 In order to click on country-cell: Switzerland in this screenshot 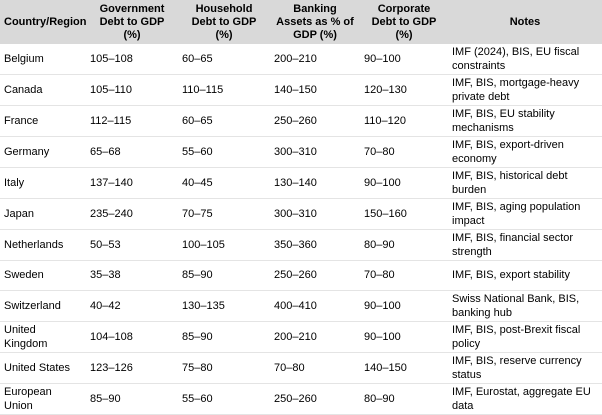, I will do `click(43, 306)`.